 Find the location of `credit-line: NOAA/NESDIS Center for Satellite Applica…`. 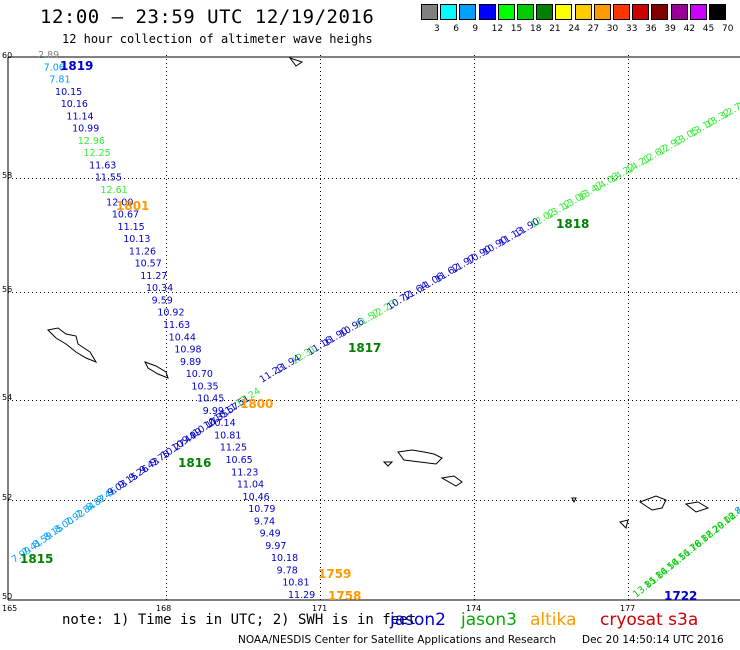

credit-line: NOAA/NESDIS Center for Satellite Applica… is located at coordinates (397, 640).